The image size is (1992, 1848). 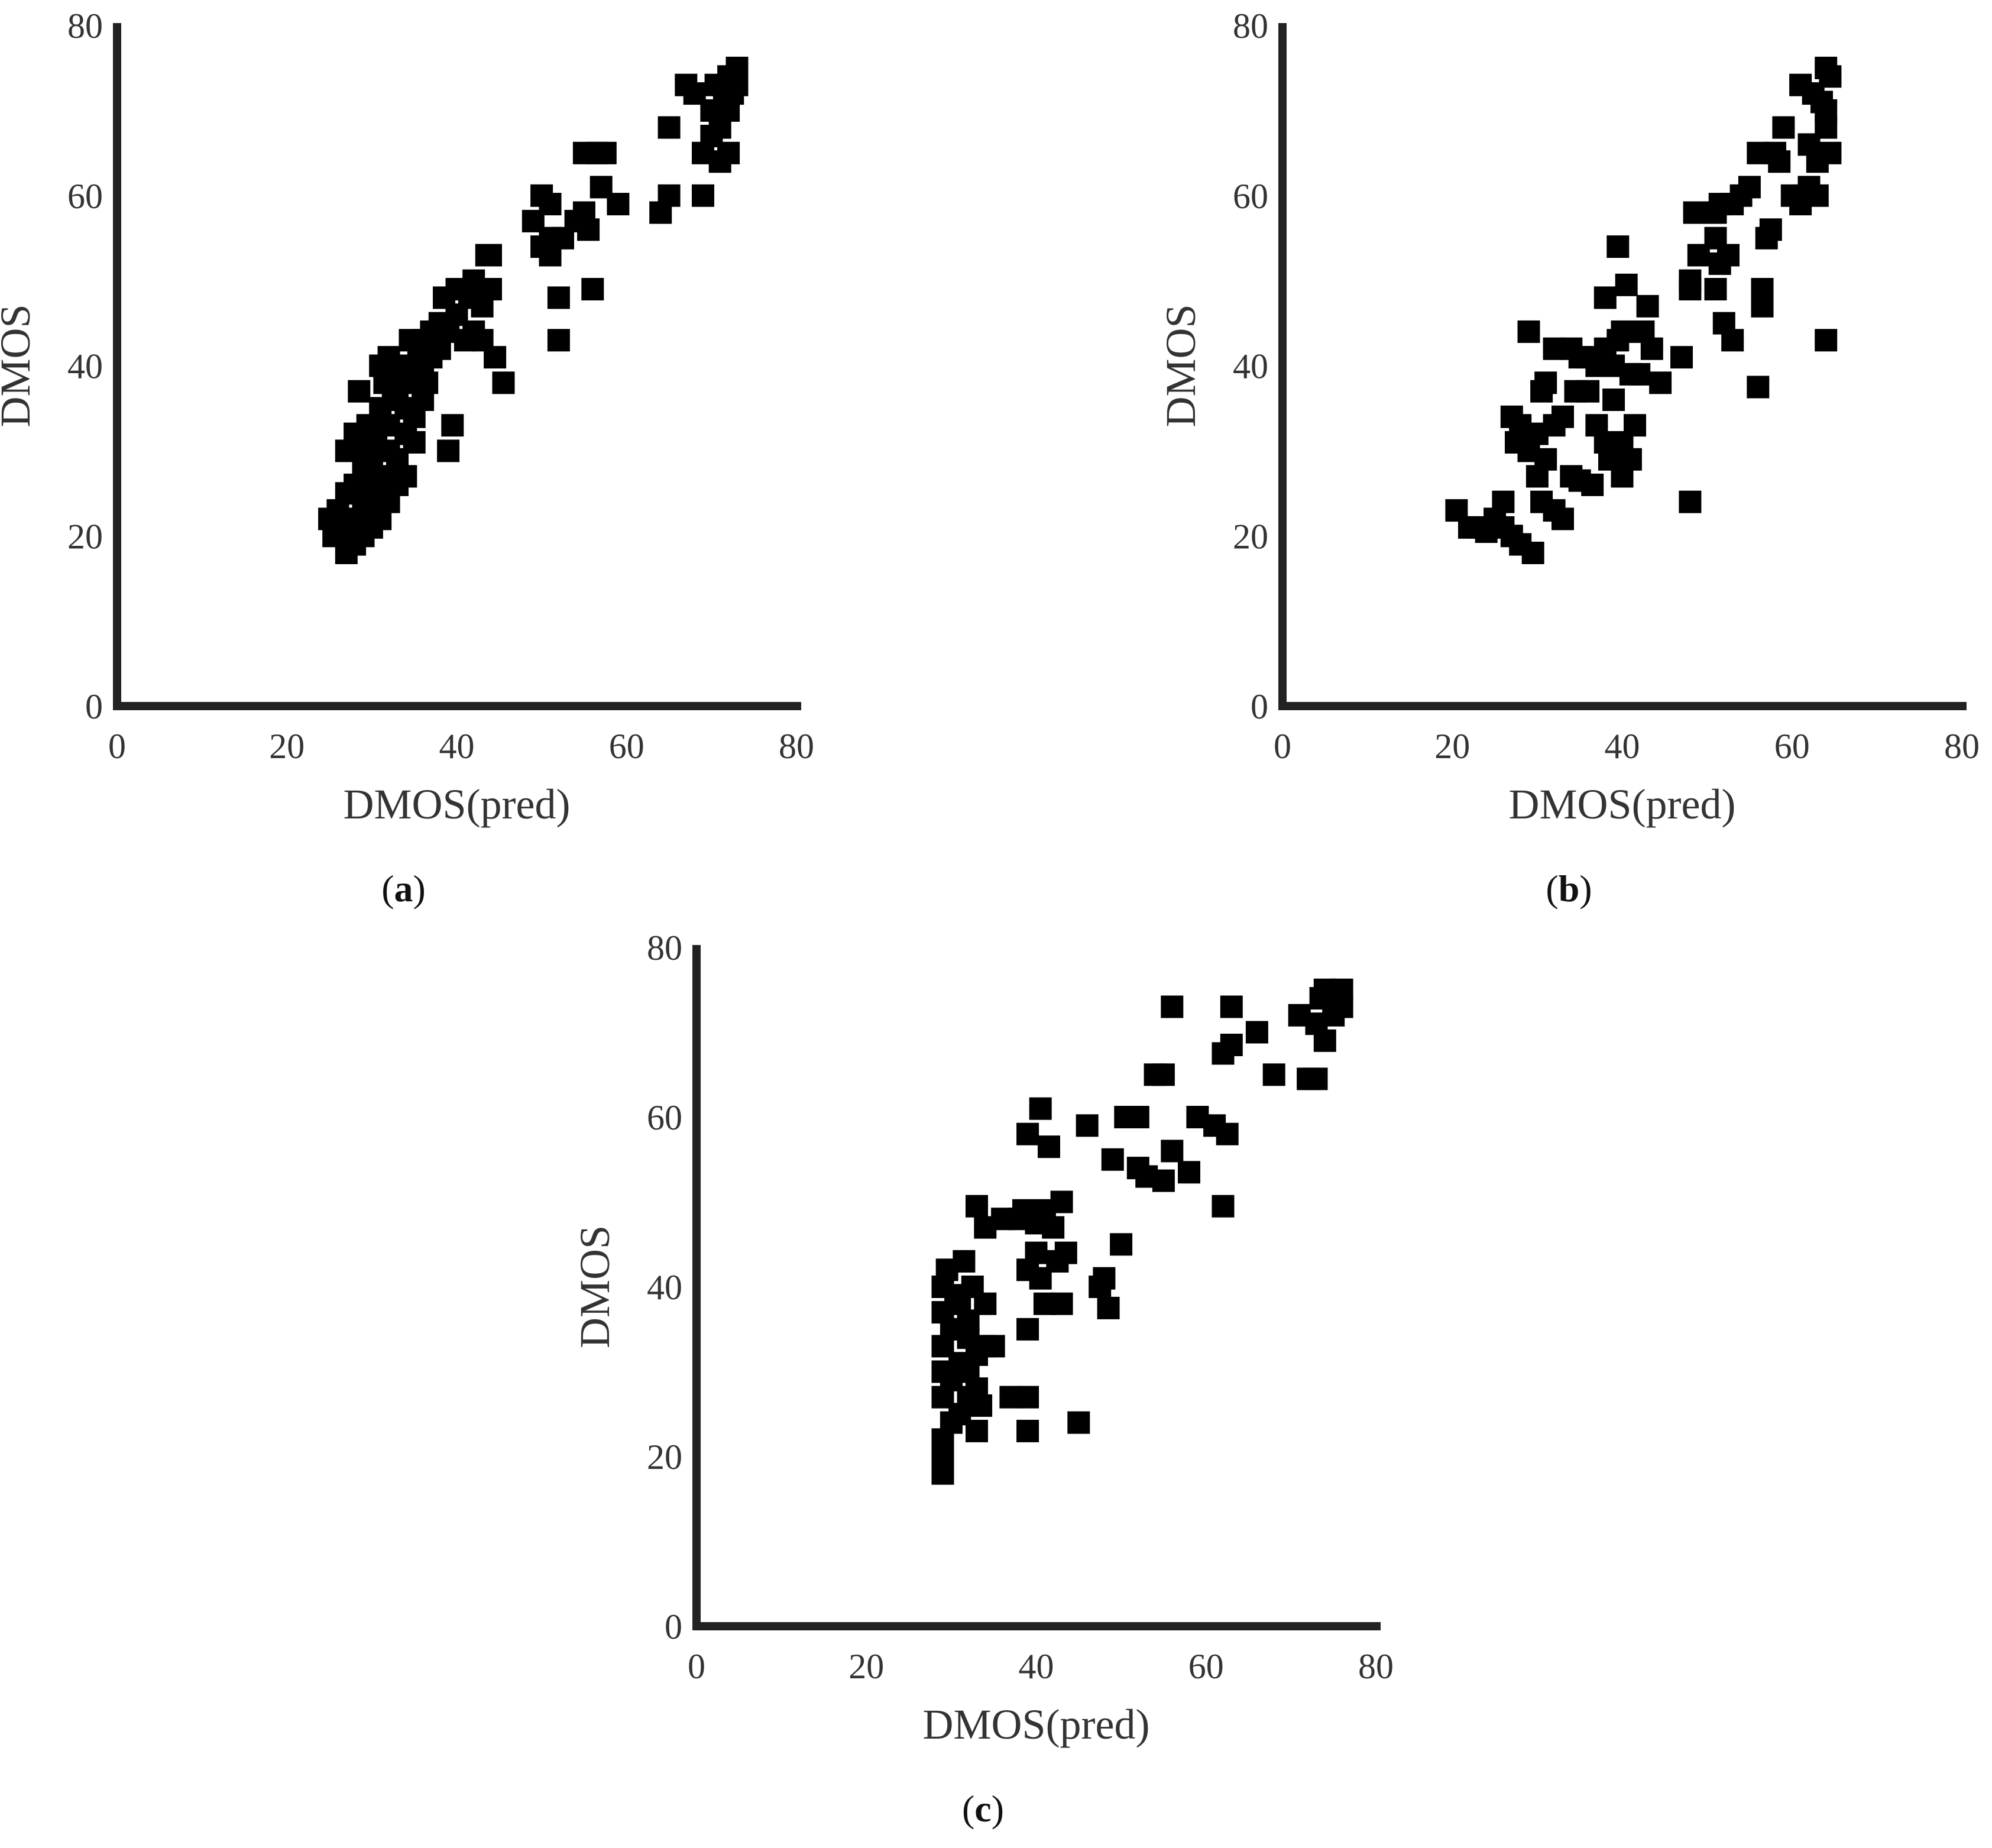 I want to click on panel-label-open-paren: (, so click(x=387, y=889).